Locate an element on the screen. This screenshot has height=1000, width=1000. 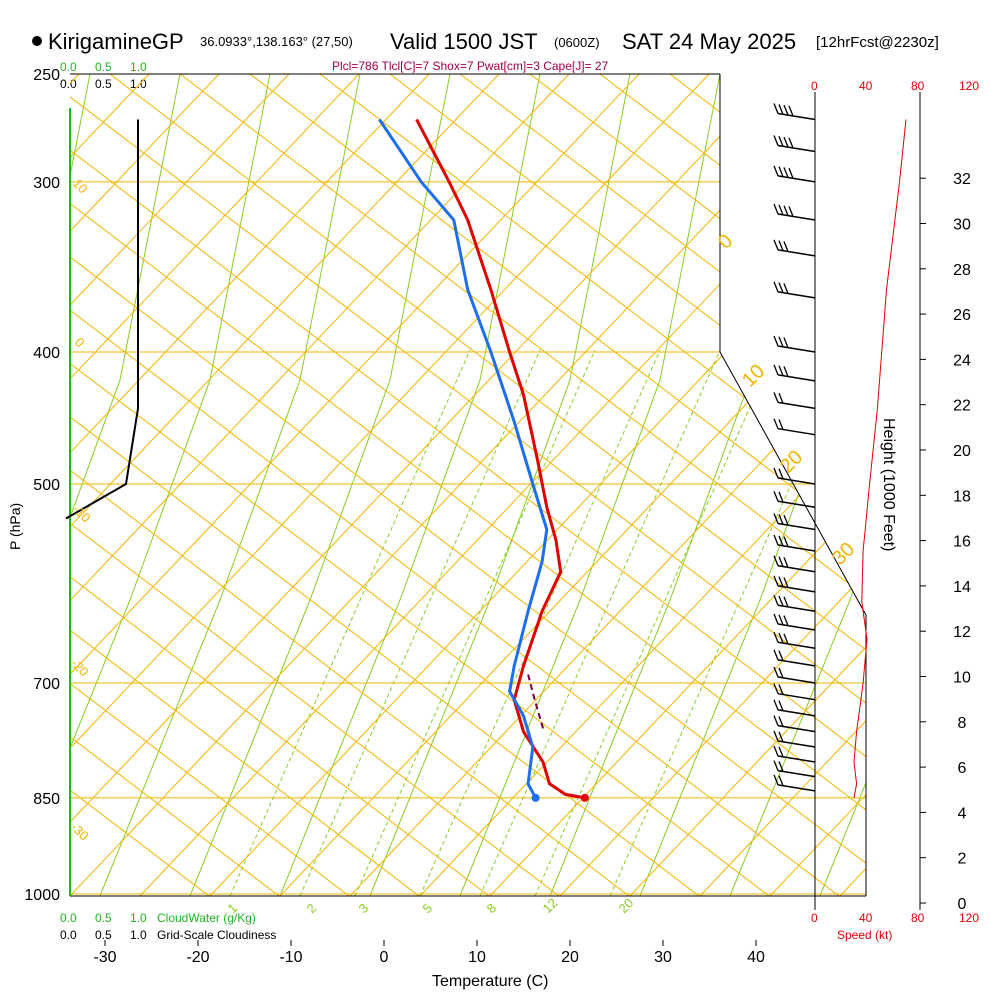
height-tick-label: 8 is located at coordinates (962, 723).